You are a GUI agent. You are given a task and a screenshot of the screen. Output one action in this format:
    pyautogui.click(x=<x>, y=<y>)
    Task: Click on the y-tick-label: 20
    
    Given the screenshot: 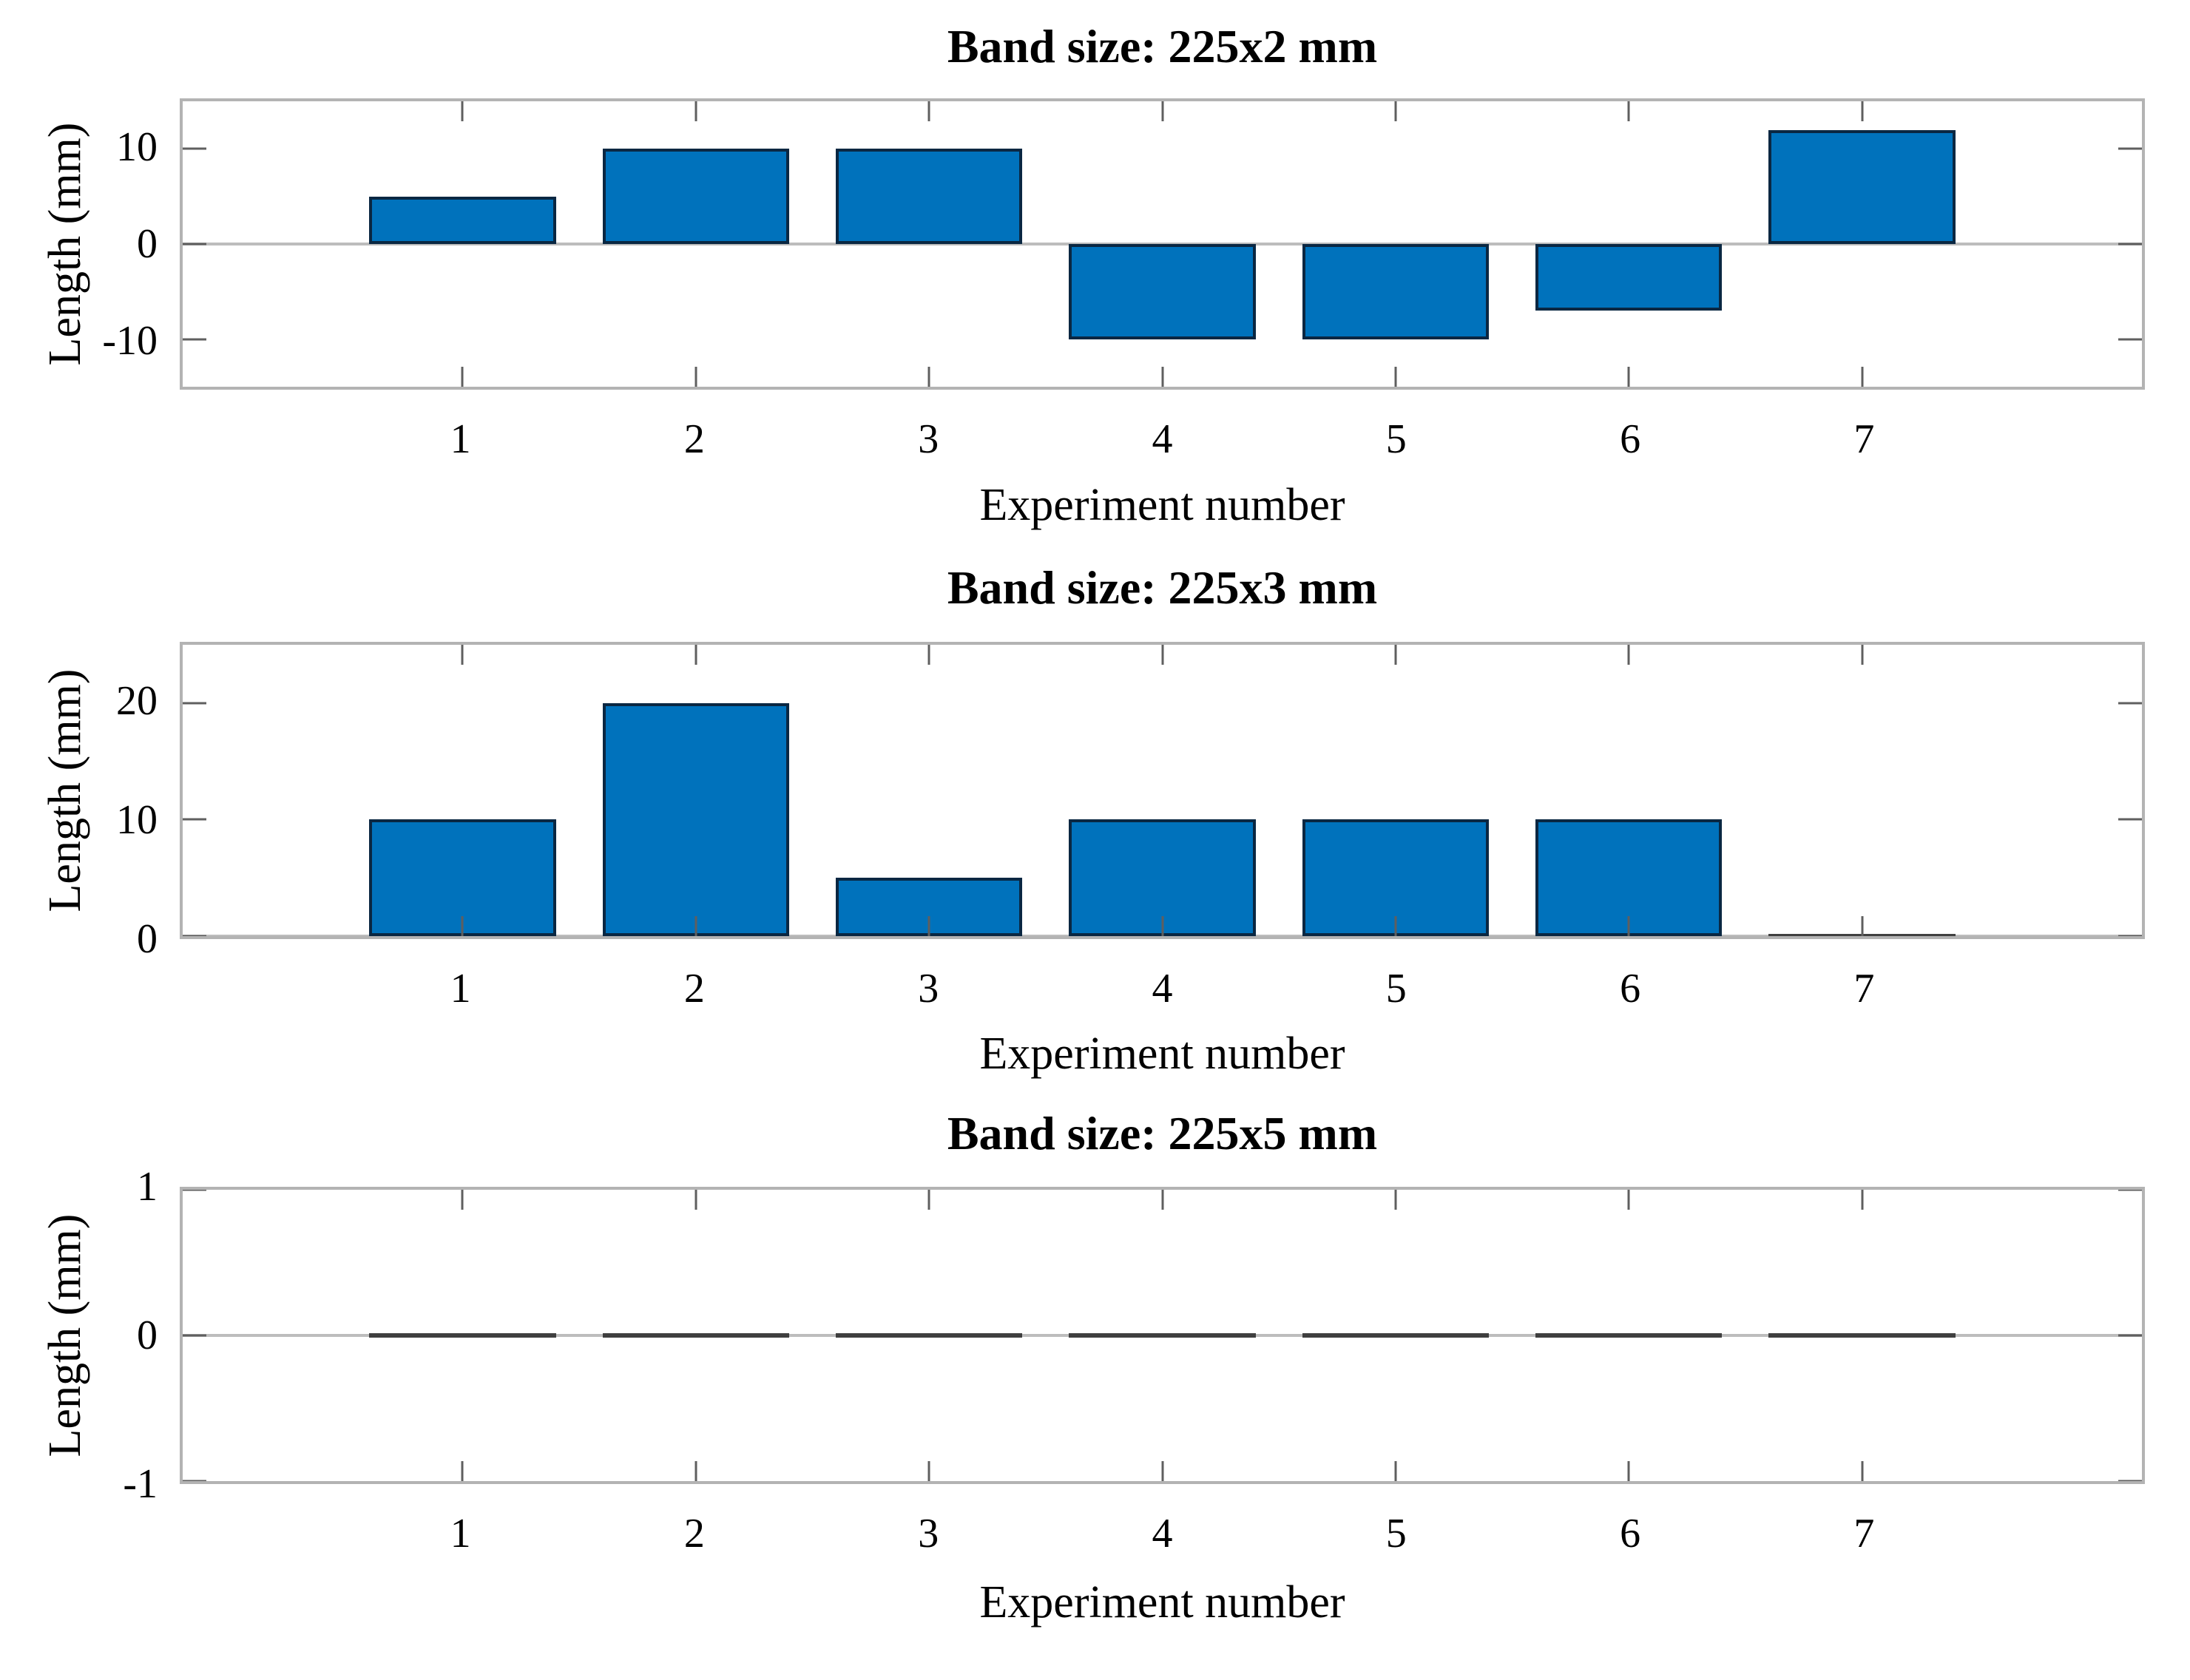 What is the action you would take?
    pyautogui.click(x=137, y=701)
    